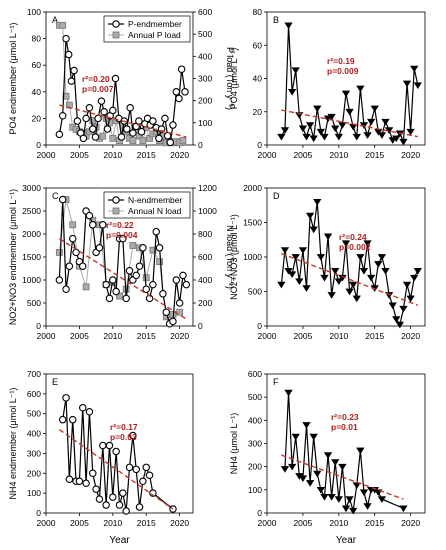 Image resolution: width=446 pixels, height=550 pixels. Describe the element at coordinates (205, 79) in the screenshot. I see `y-right-tick-label: 300` at that location.